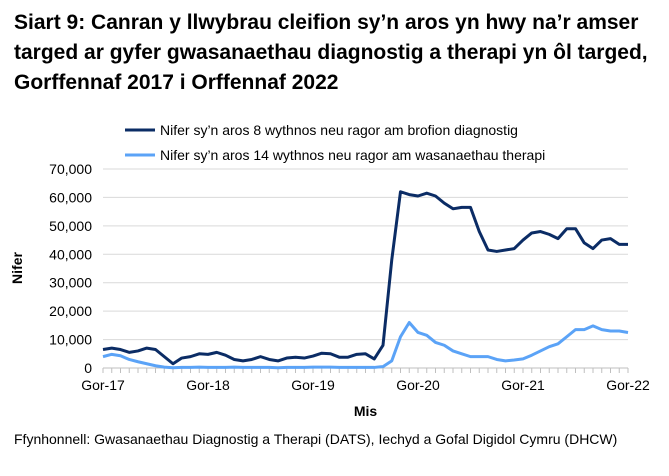 This screenshot has width=669, height=476. Describe the element at coordinates (70, 197) in the screenshot. I see `y-tick-label: 60,000` at that location.